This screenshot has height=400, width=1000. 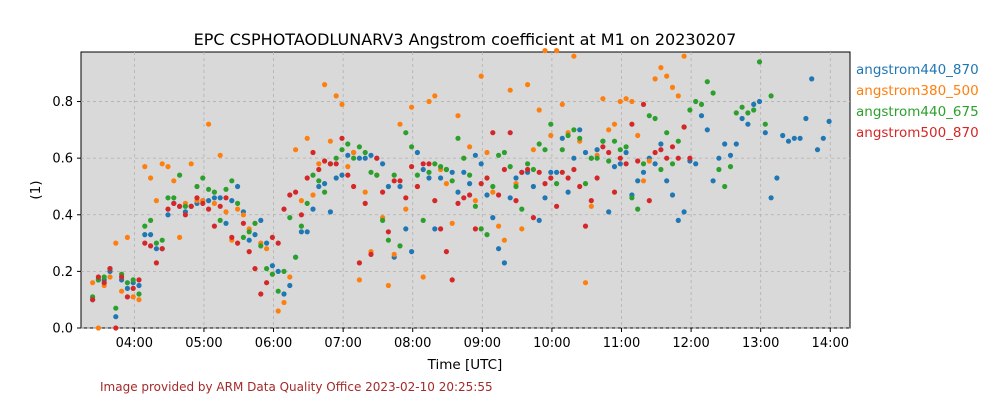 What do you see at coordinates (342, 343) in the screenshot?
I see `x-tick-label: 07:00` at bounding box center [342, 343].